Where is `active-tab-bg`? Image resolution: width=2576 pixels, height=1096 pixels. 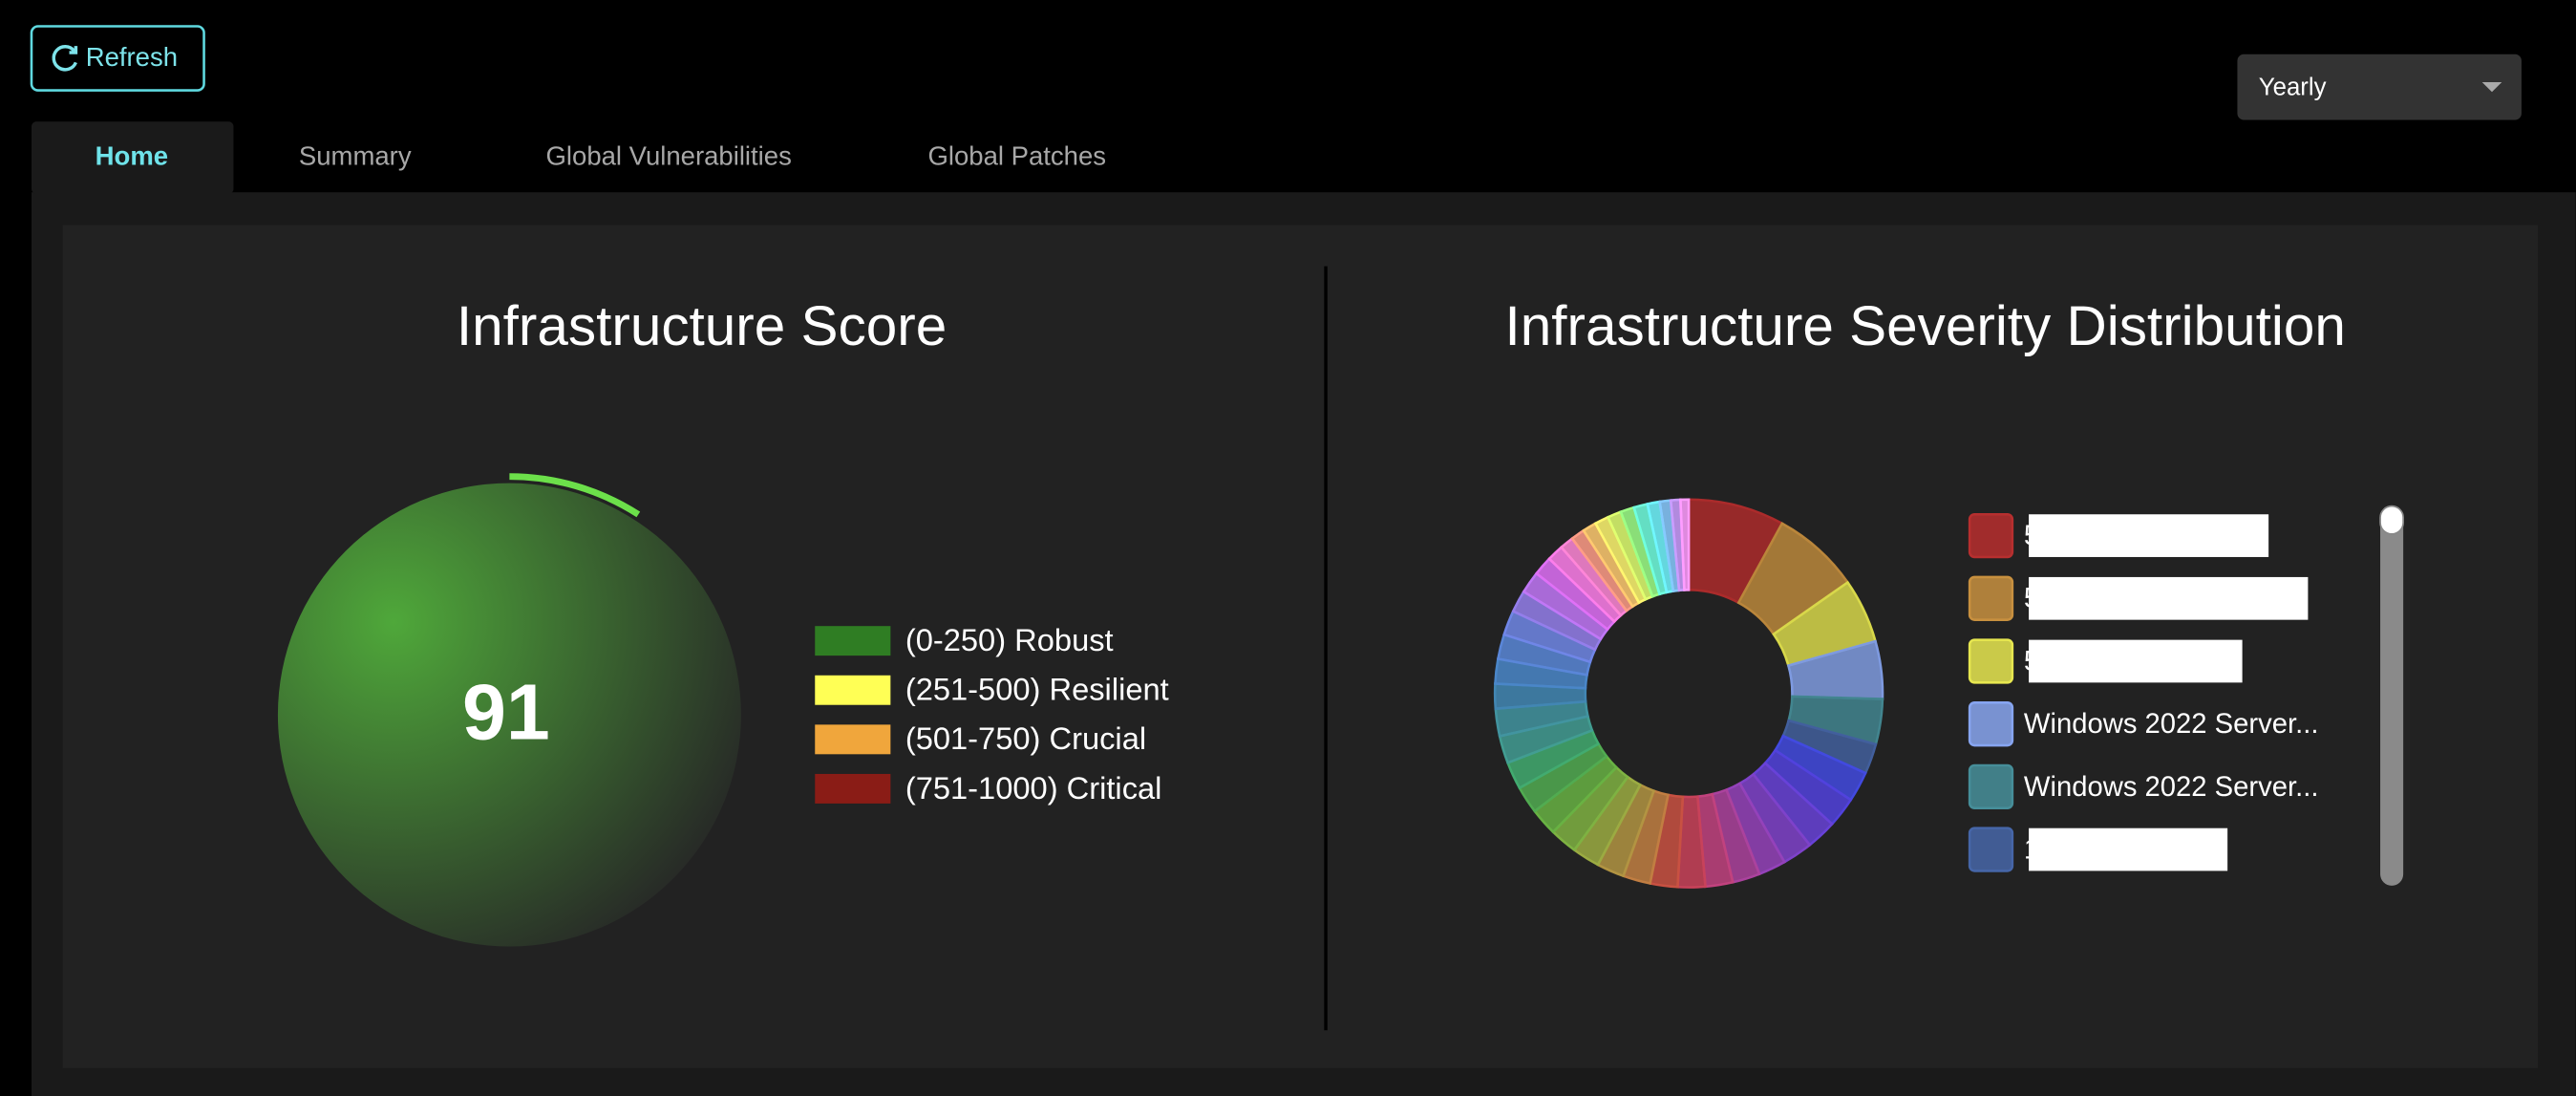 active-tab-bg is located at coordinates (132, 158).